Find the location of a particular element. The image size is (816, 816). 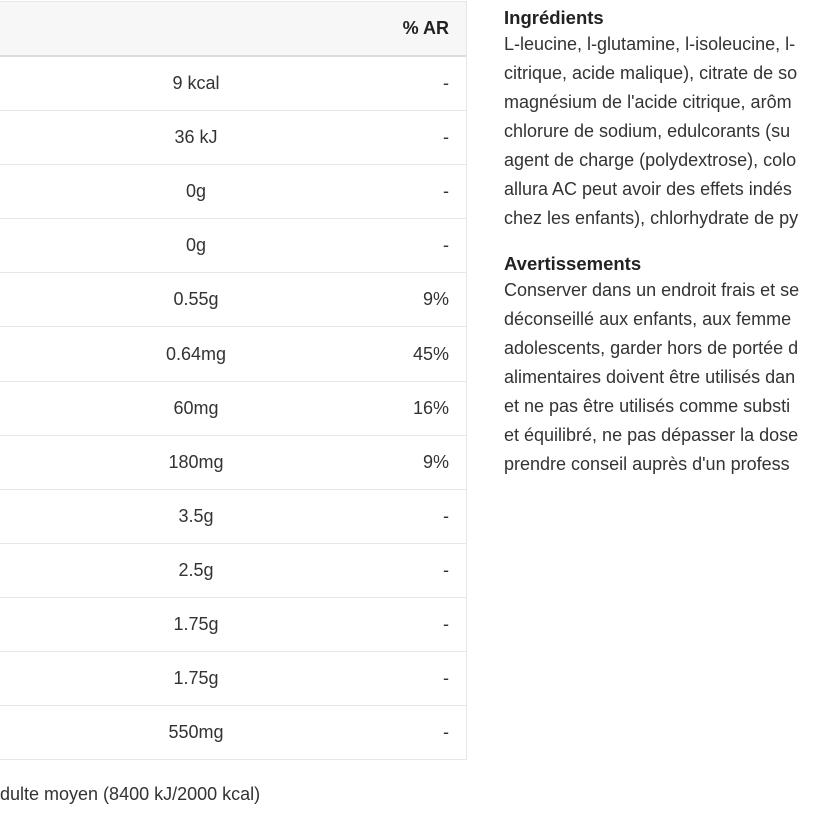

row-value: 36 kJ is located at coordinates (196, 137).